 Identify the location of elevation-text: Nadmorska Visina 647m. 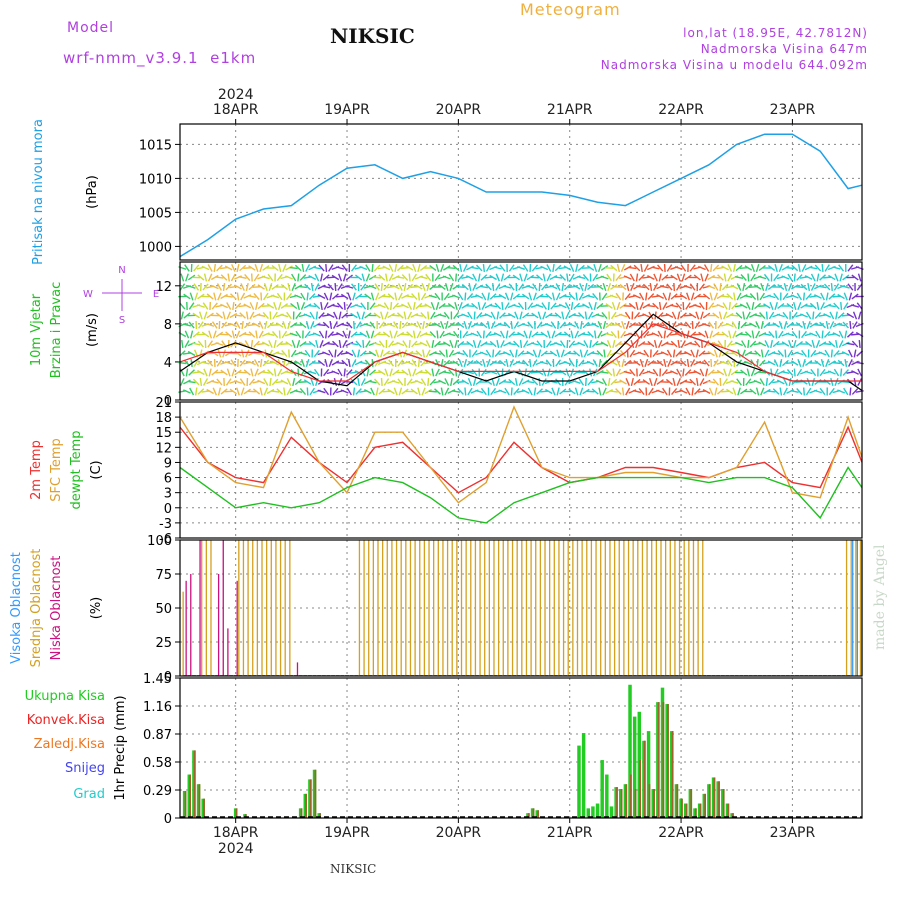
(784, 49).